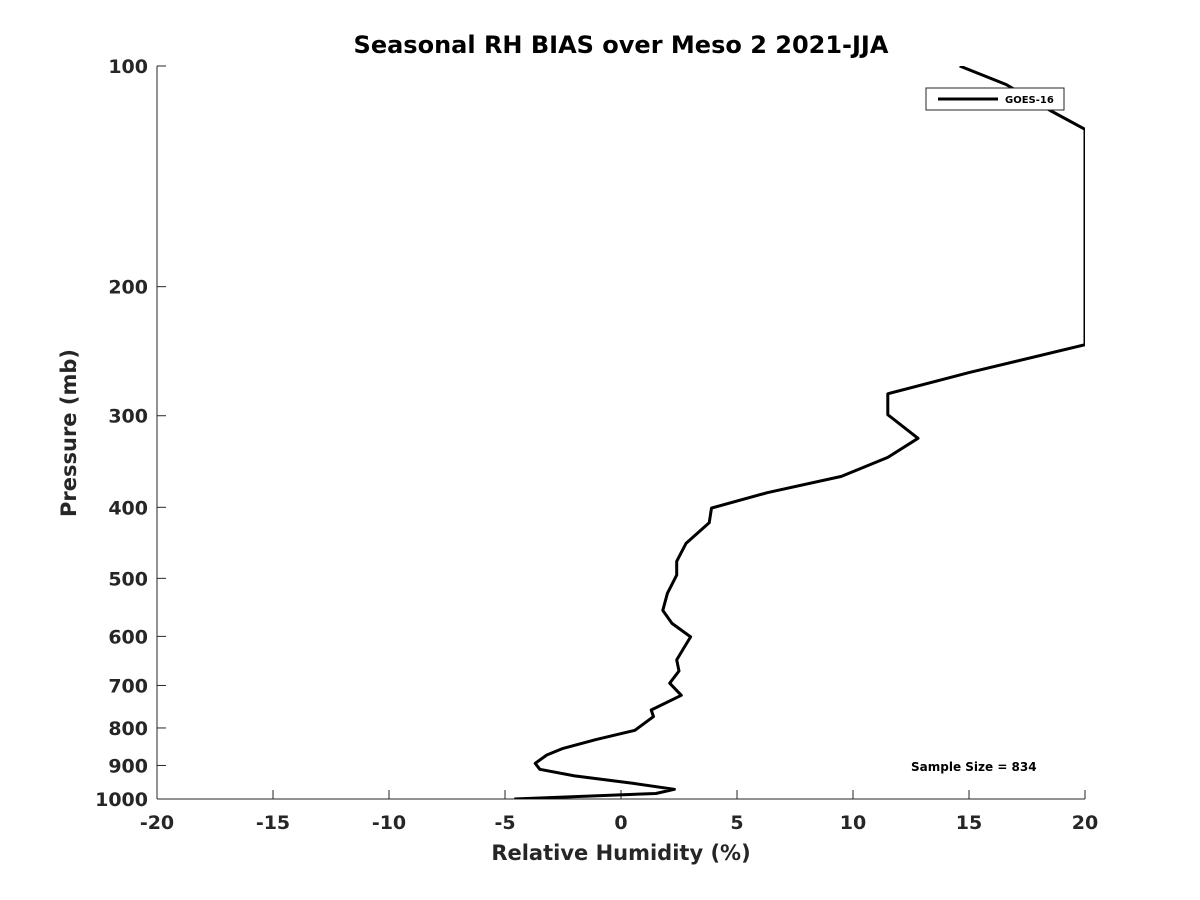  What do you see at coordinates (128, 637) in the screenshot?
I see `y-tick-label: 600` at bounding box center [128, 637].